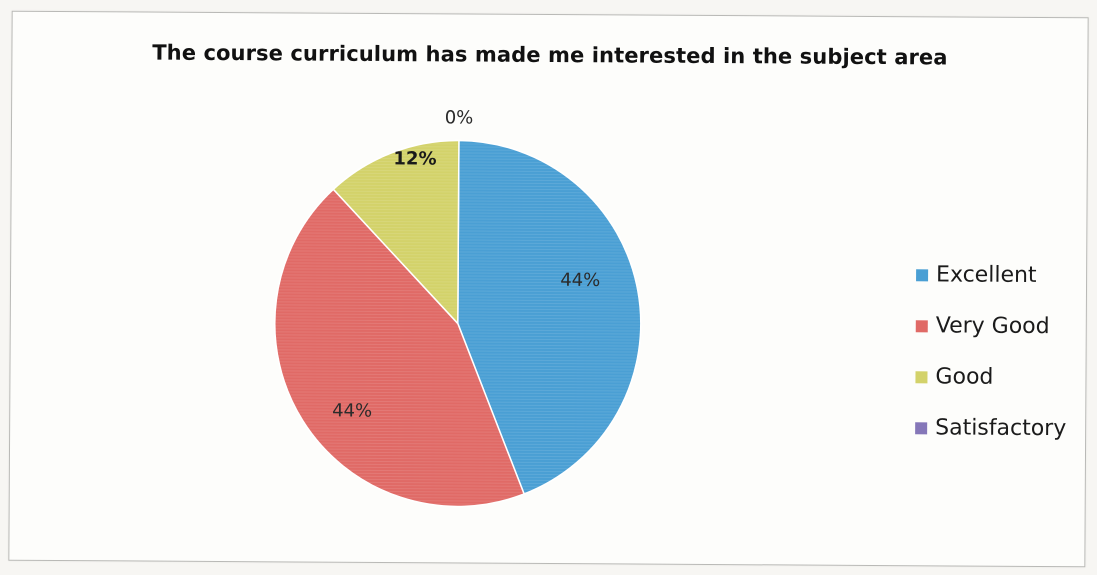  Describe the element at coordinates (549, 317) in the screenshot. I see `pie-slice-texture-excellent` at that location.